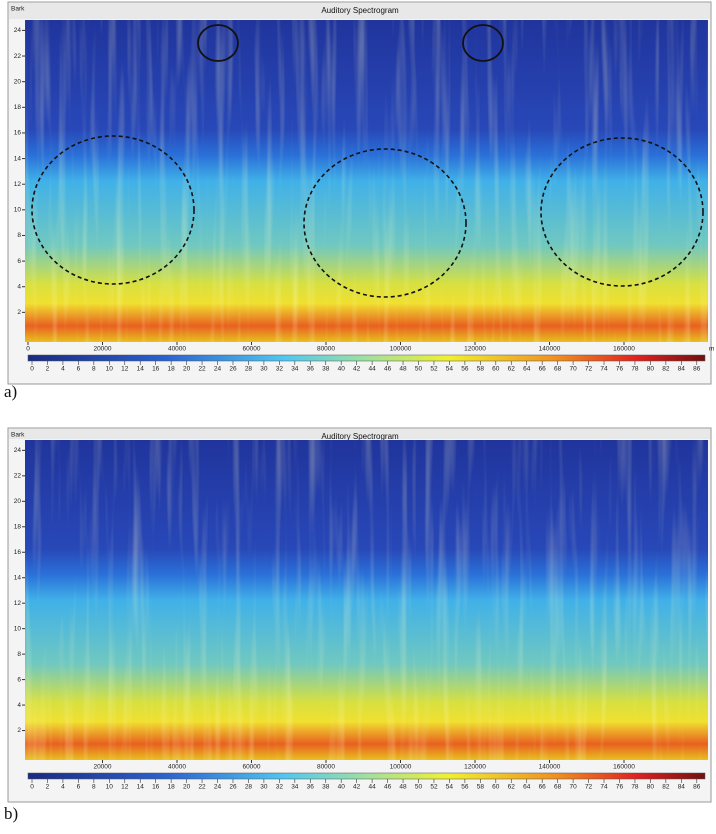  I want to click on colorbar-tick-label: 46, so click(388, 369).